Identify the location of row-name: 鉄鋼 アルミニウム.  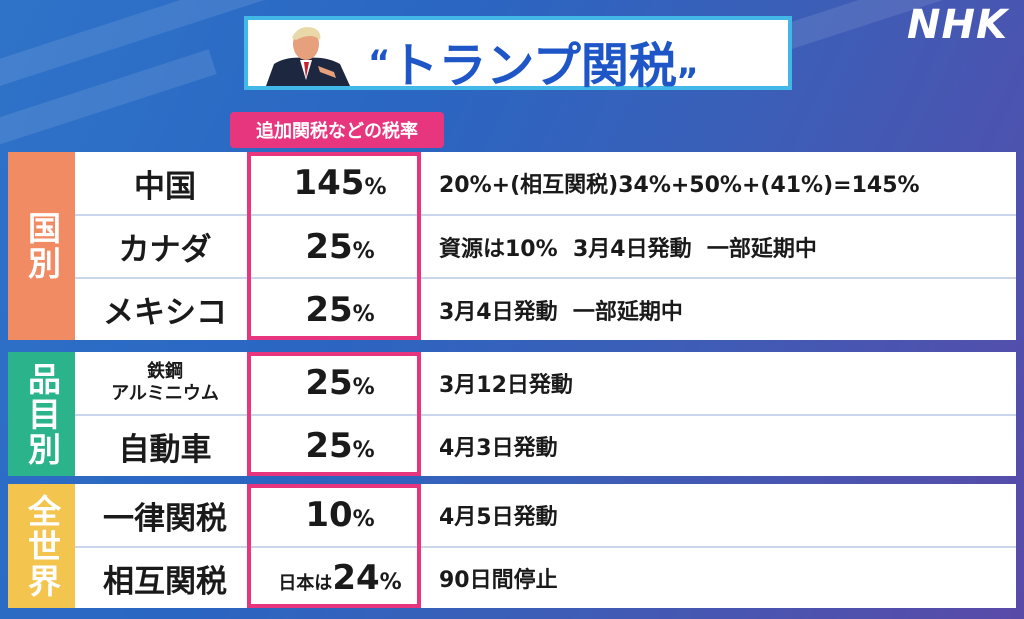
(165, 383).